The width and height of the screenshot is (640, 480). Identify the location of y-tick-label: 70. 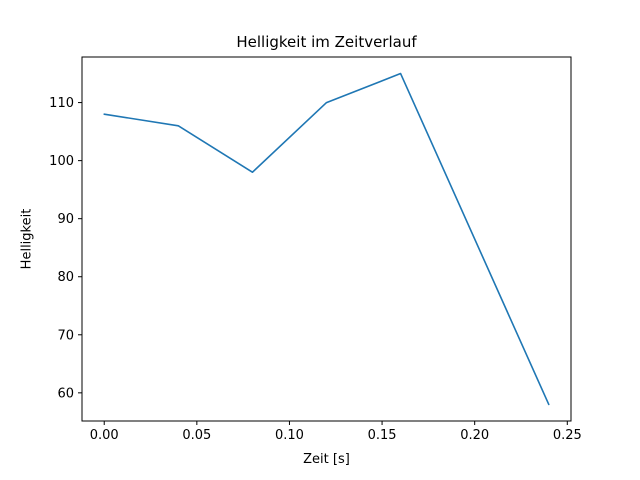
(65, 335).